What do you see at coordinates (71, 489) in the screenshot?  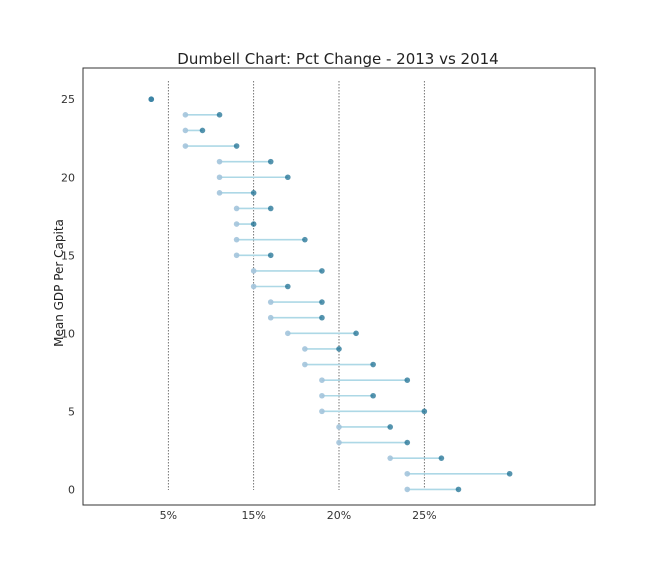 I see `y-tick-label-0: 0` at bounding box center [71, 489].